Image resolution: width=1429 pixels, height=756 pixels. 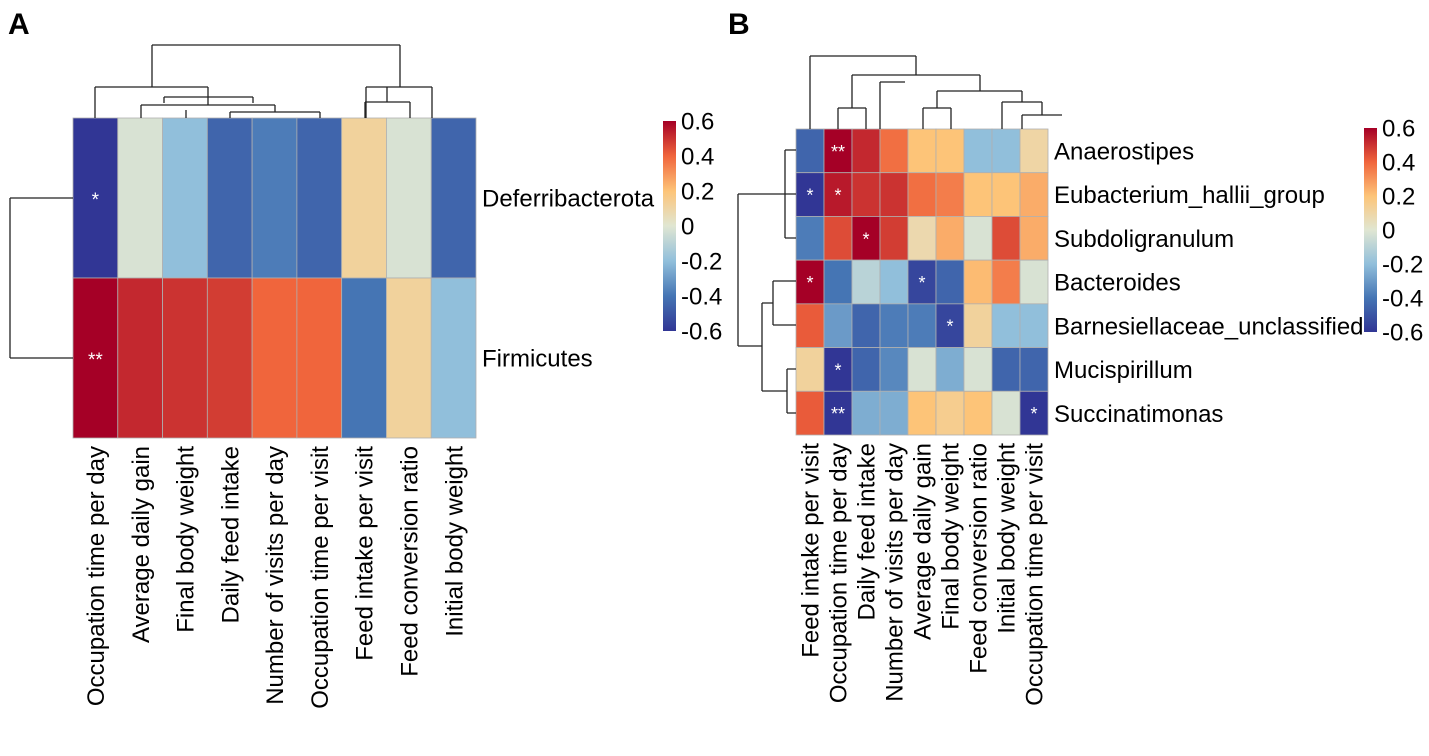 I want to click on panel-letter: B, so click(x=739, y=24).